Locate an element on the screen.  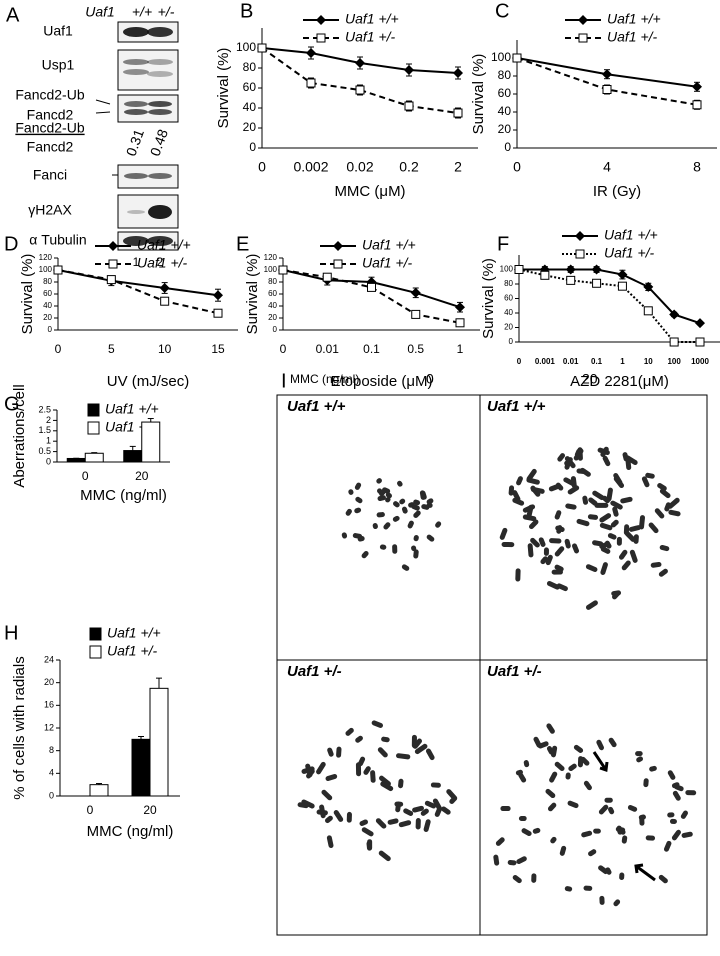
panel-letter: D is located at coordinates (11, 244).